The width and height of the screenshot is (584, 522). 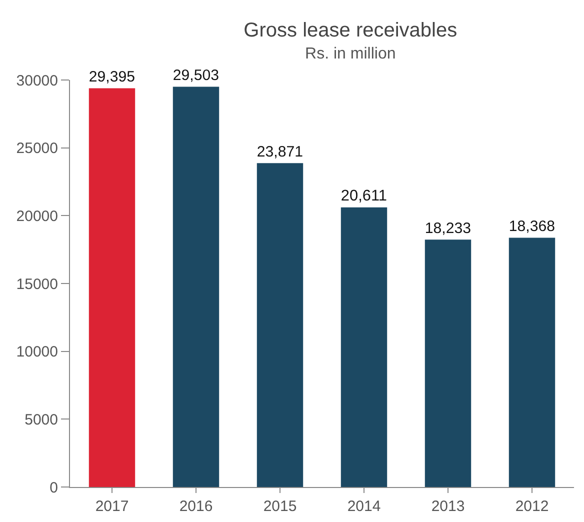 I want to click on data-label: 18,233, so click(x=447, y=228).